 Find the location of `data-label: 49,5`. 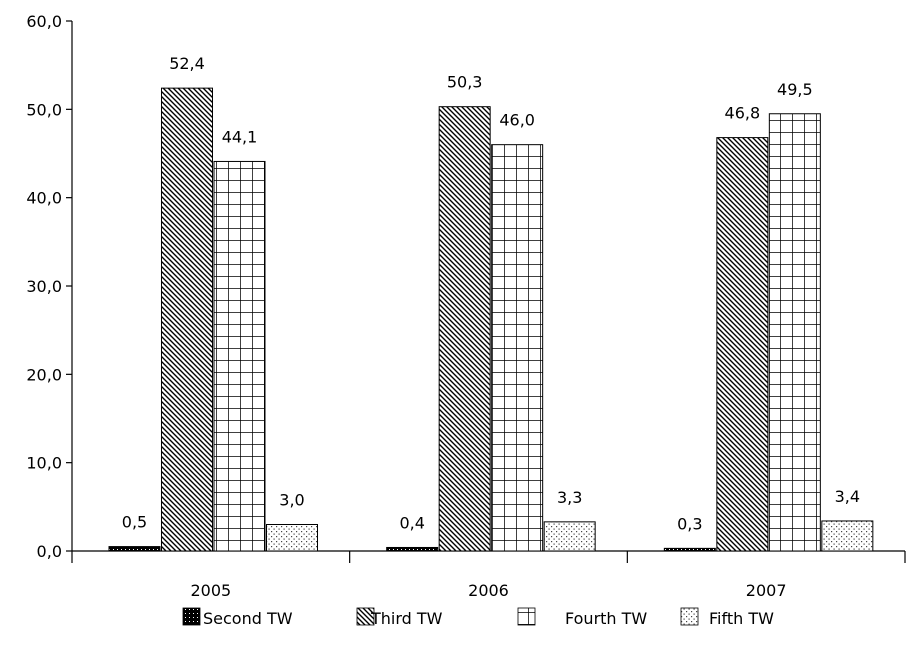

data-label: 49,5 is located at coordinates (795, 89).